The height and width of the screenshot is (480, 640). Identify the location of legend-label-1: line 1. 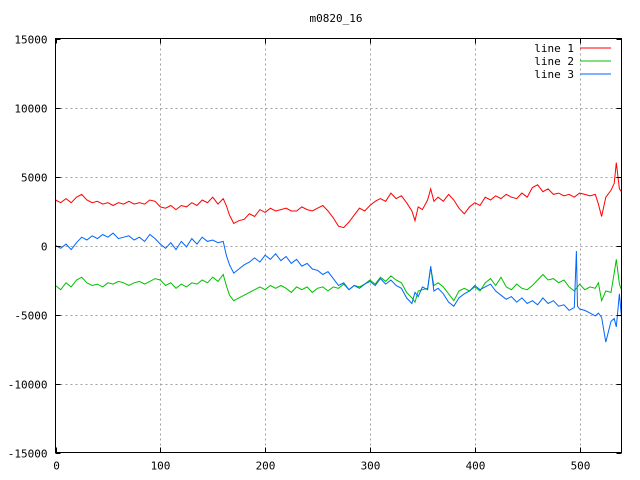
(554, 48).